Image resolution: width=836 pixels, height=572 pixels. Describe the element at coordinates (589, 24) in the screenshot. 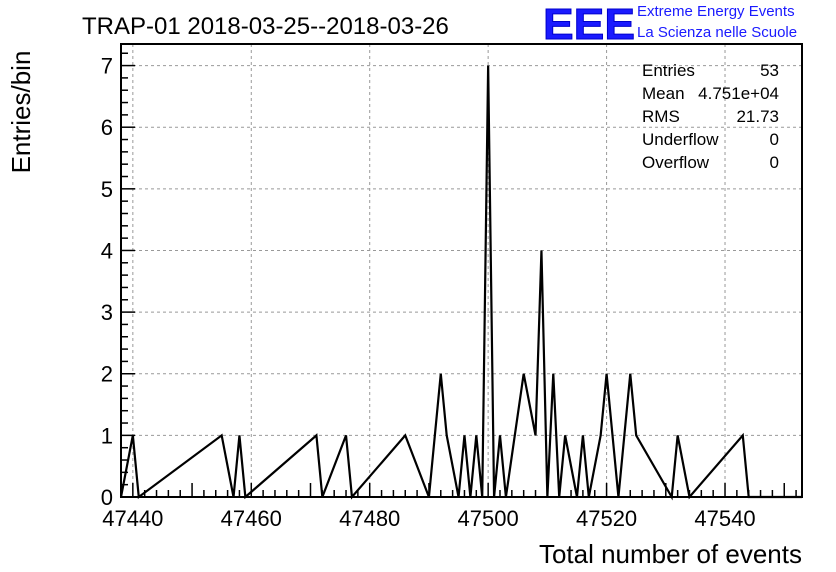

I see `eee-logo-mark: EEE` at that location.